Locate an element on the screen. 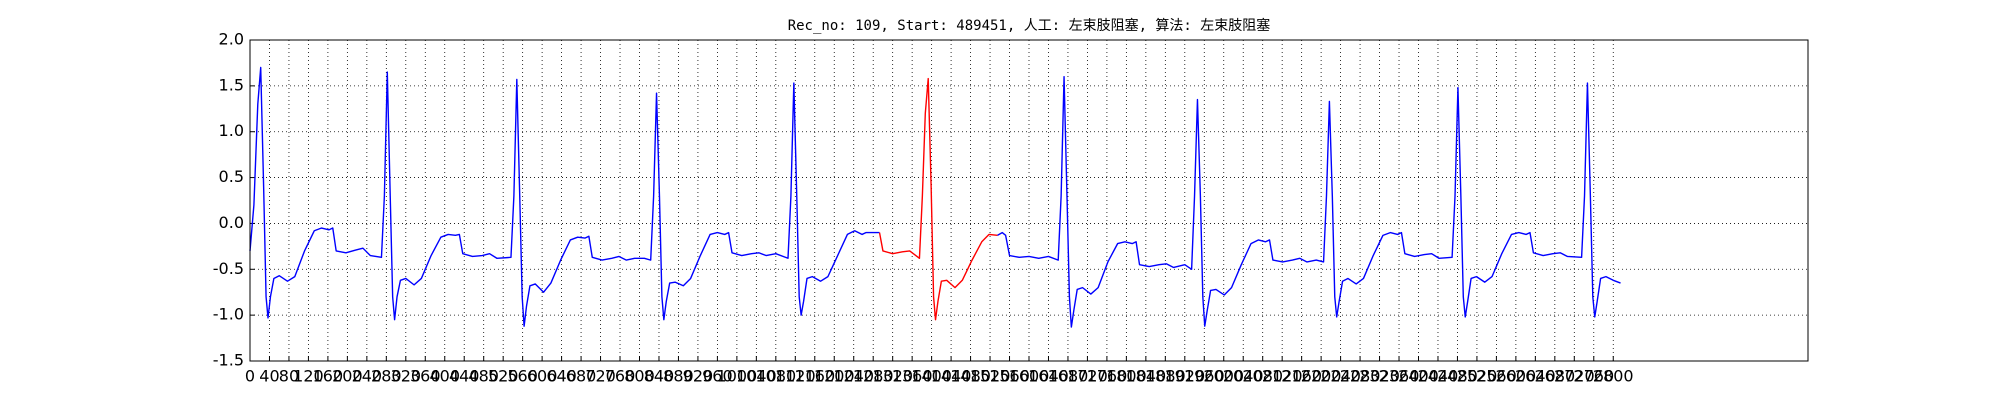  x-tick-label: 2000 is located at coordinates (1223, 376).